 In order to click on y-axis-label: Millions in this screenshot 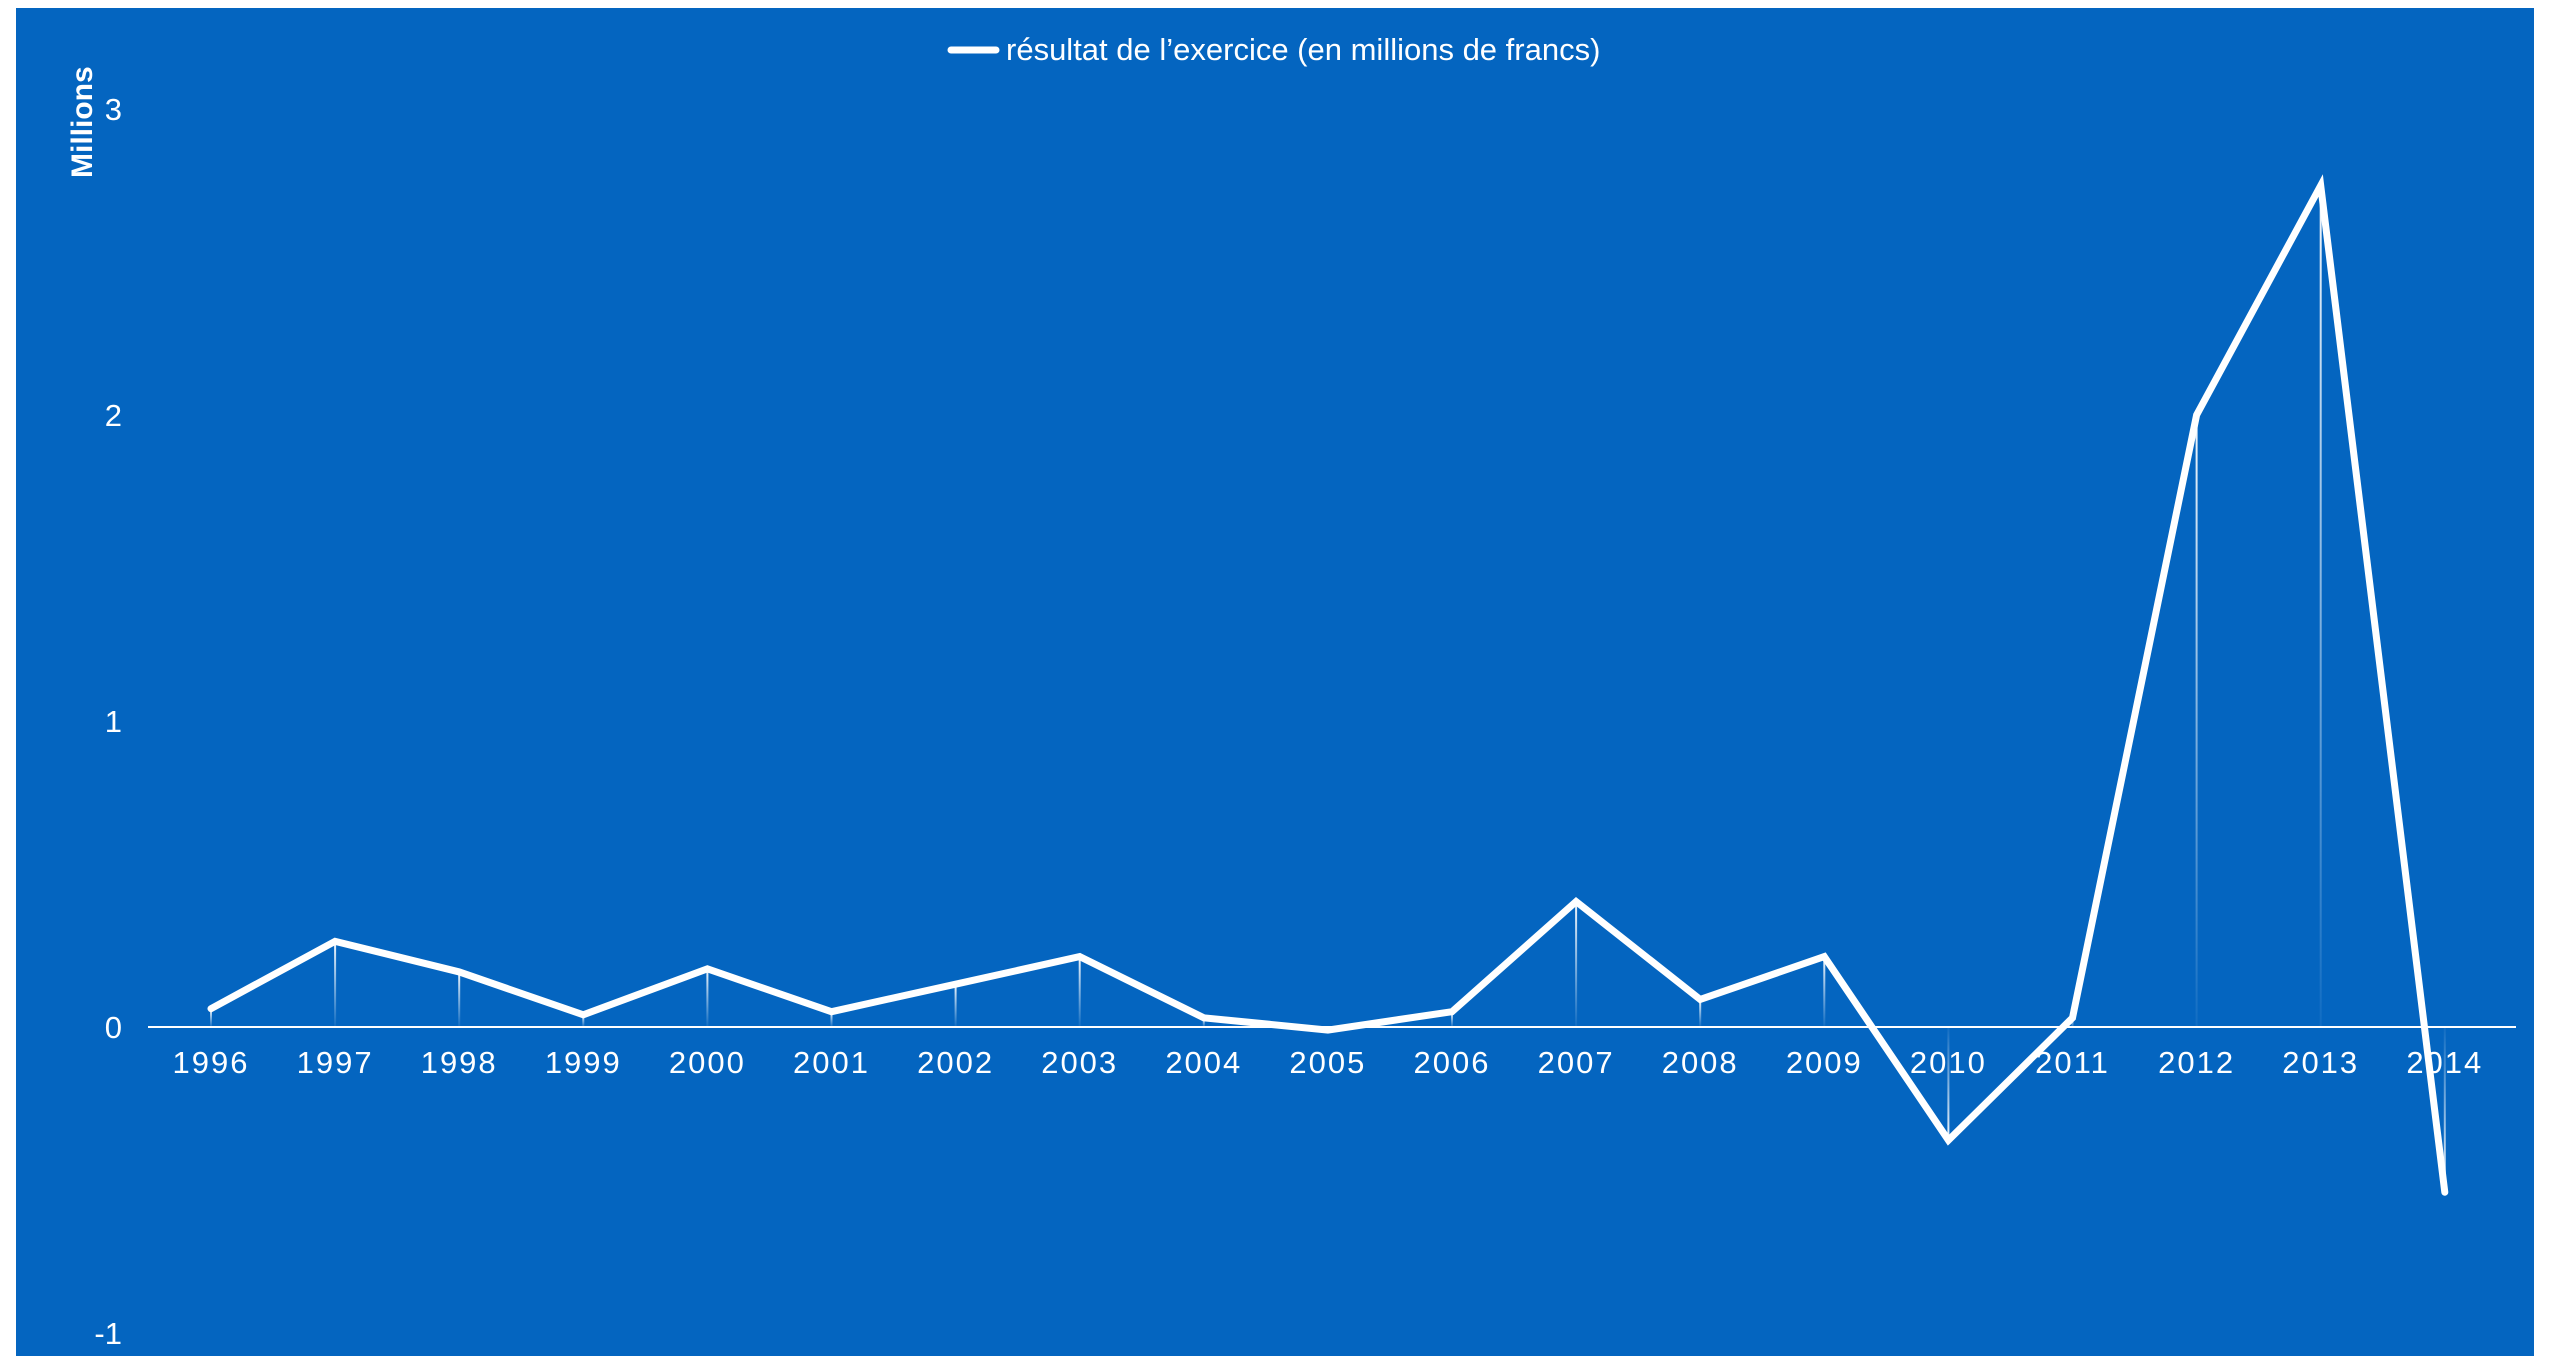, I will do `click(82, 122)`.